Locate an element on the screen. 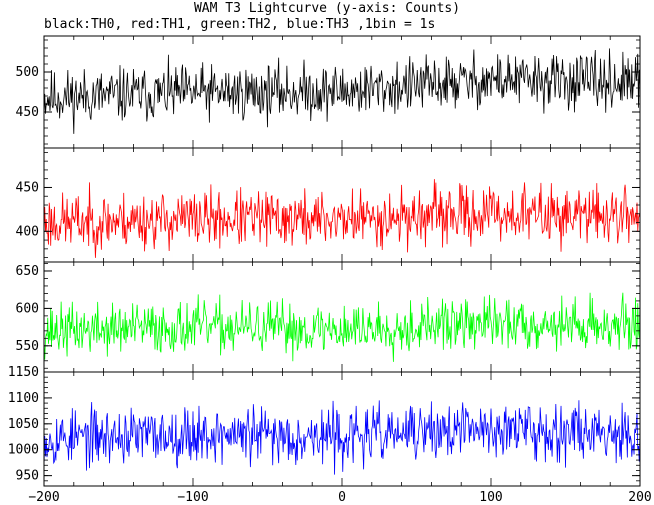  y-tick-label-th3: 1050 is located at coordinates (23, 424).